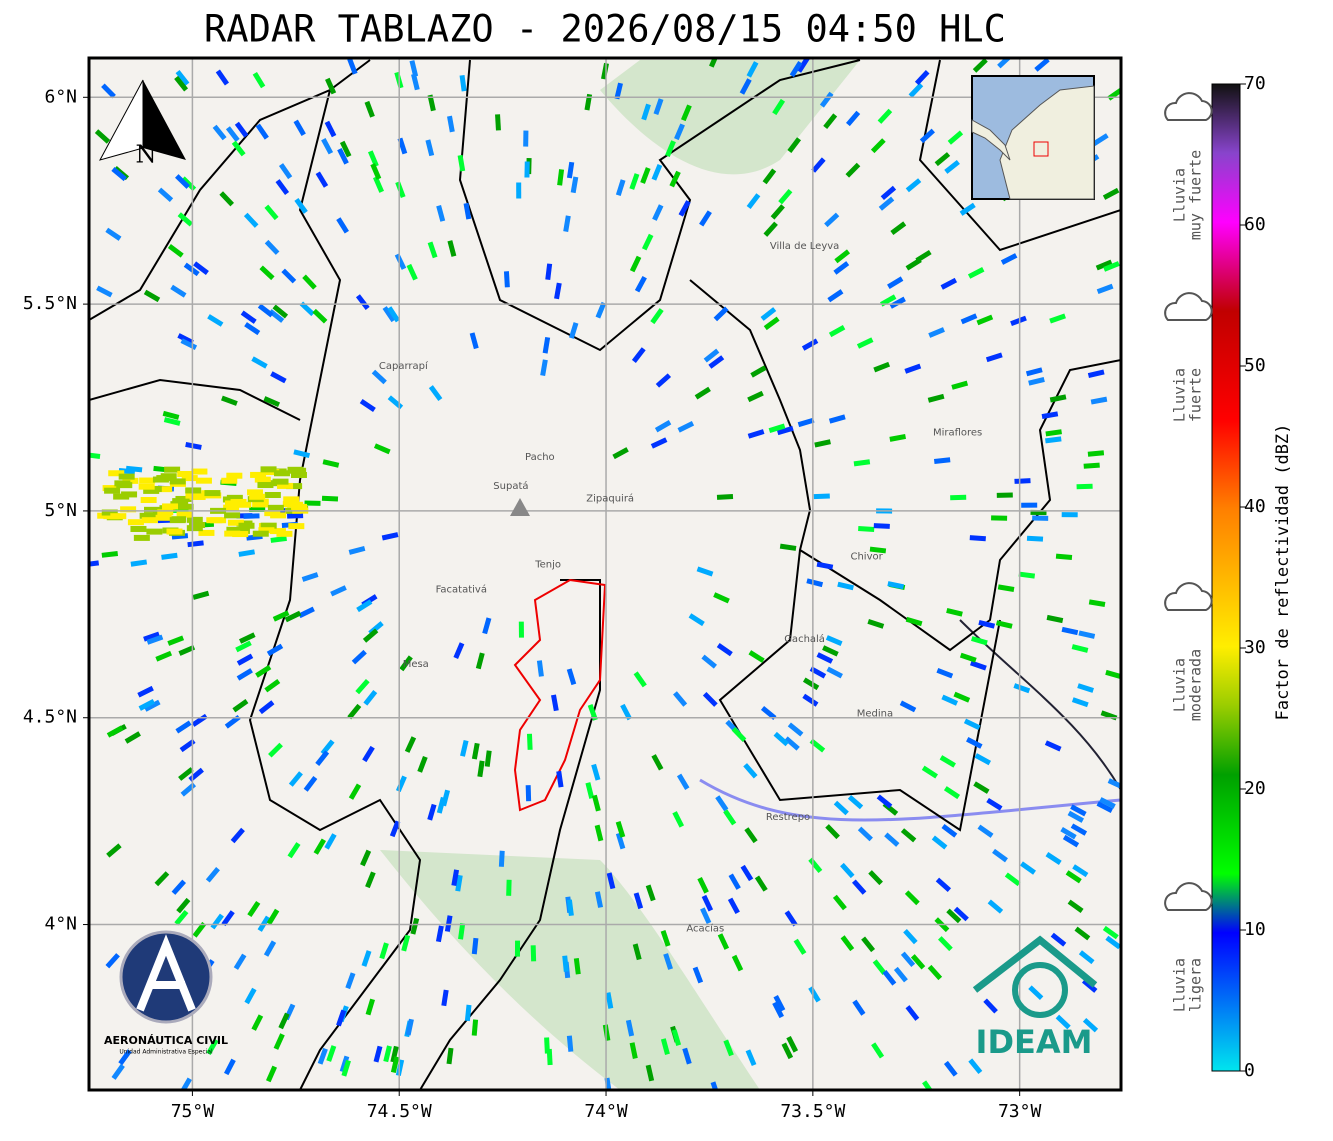  Describe the element at coordinates (866, 556) in the screenshot. I see `place-label: Chivor` at that location.